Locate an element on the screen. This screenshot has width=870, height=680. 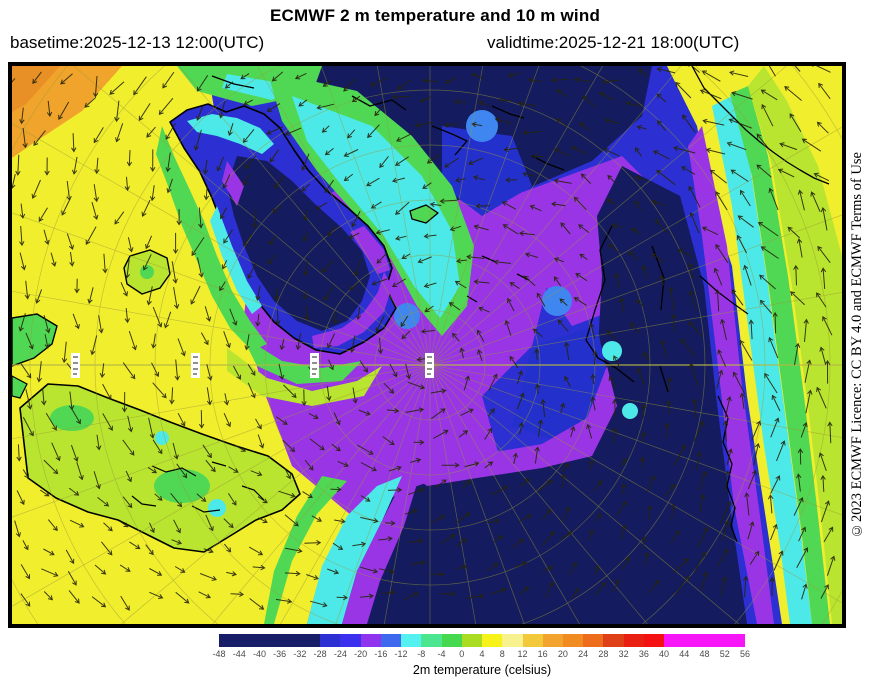
colorbar-tick-label: 48 is located at coordinates (704, 654).